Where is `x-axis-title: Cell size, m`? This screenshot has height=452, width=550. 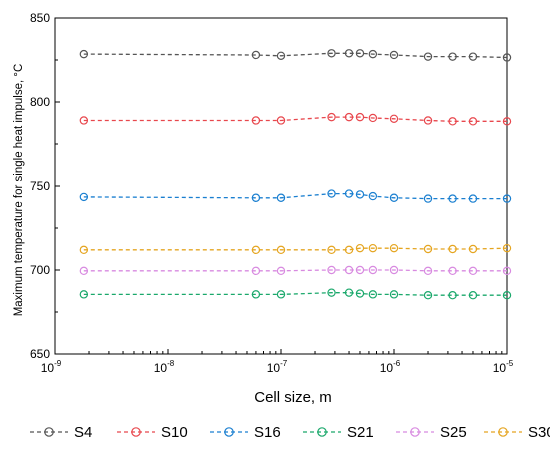 x-axis-title: Cell size, m is located at coordinates (293, 397).